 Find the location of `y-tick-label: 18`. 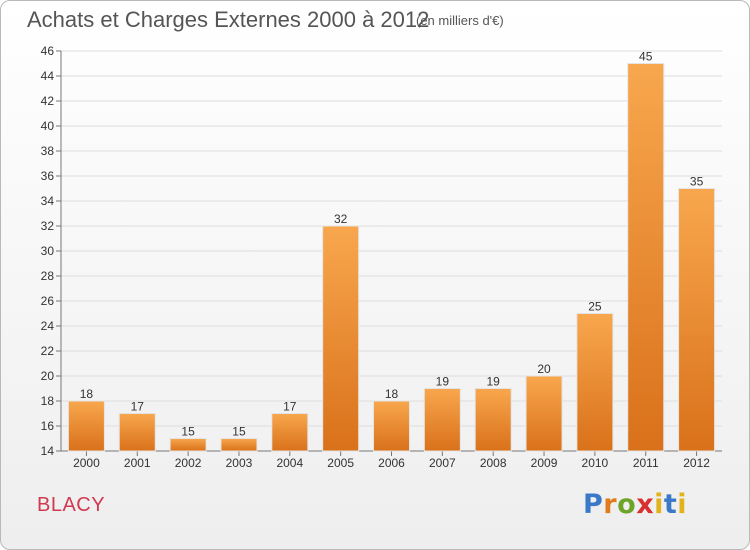

y-tick-label: 18 is located at coordinates (48, 401).